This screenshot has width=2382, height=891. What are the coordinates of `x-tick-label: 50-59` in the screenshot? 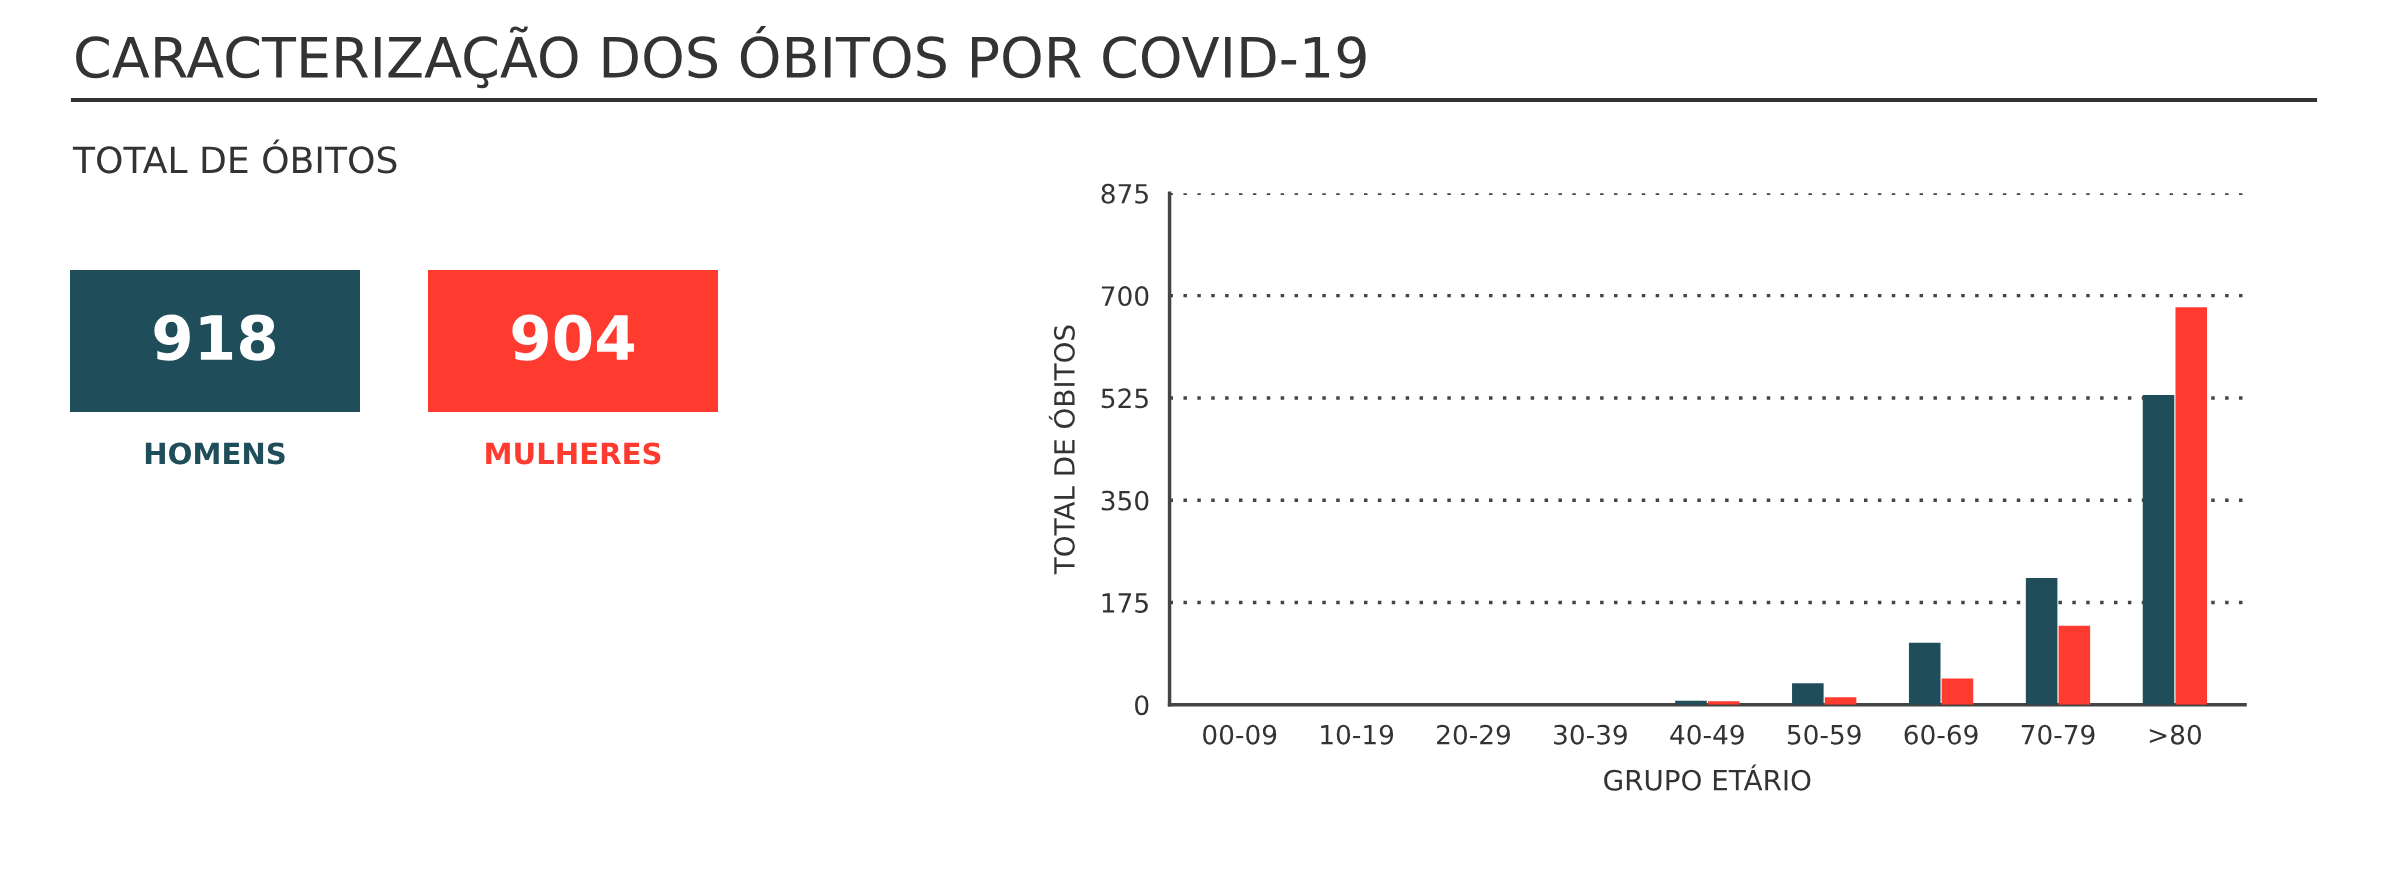 It's located at (1824, 734).